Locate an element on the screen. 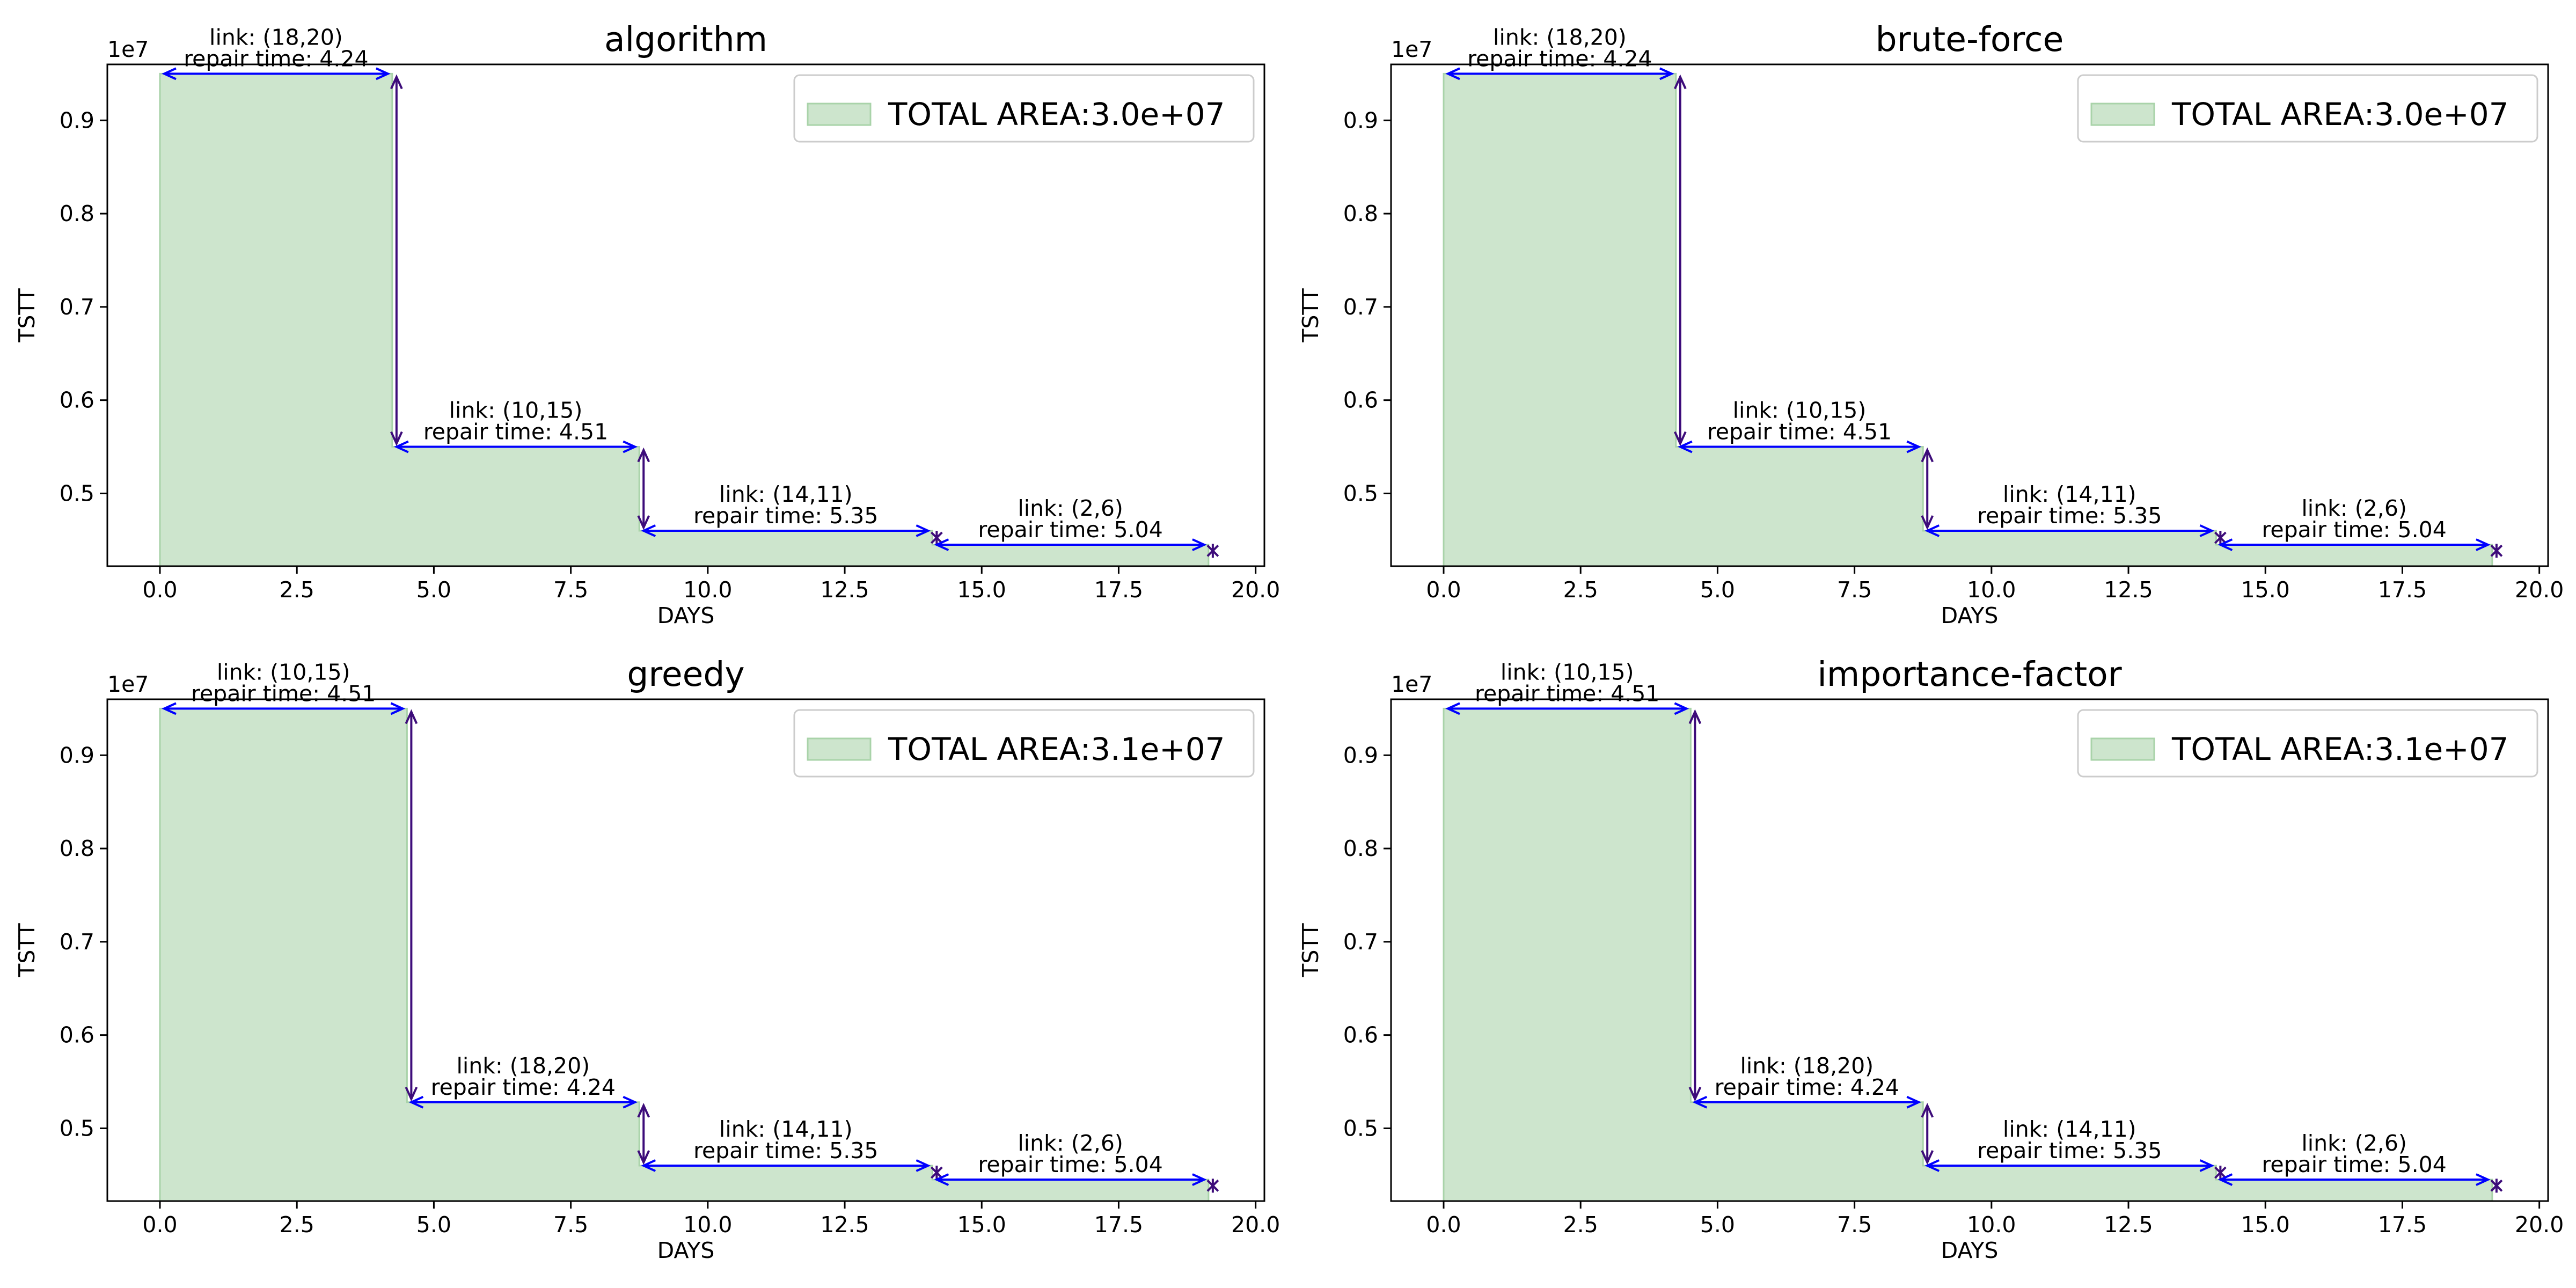 The width and height of the screenshot is (2576, 1288). x-tick-label: 5.0 is located at coordinates (1717, 1225).